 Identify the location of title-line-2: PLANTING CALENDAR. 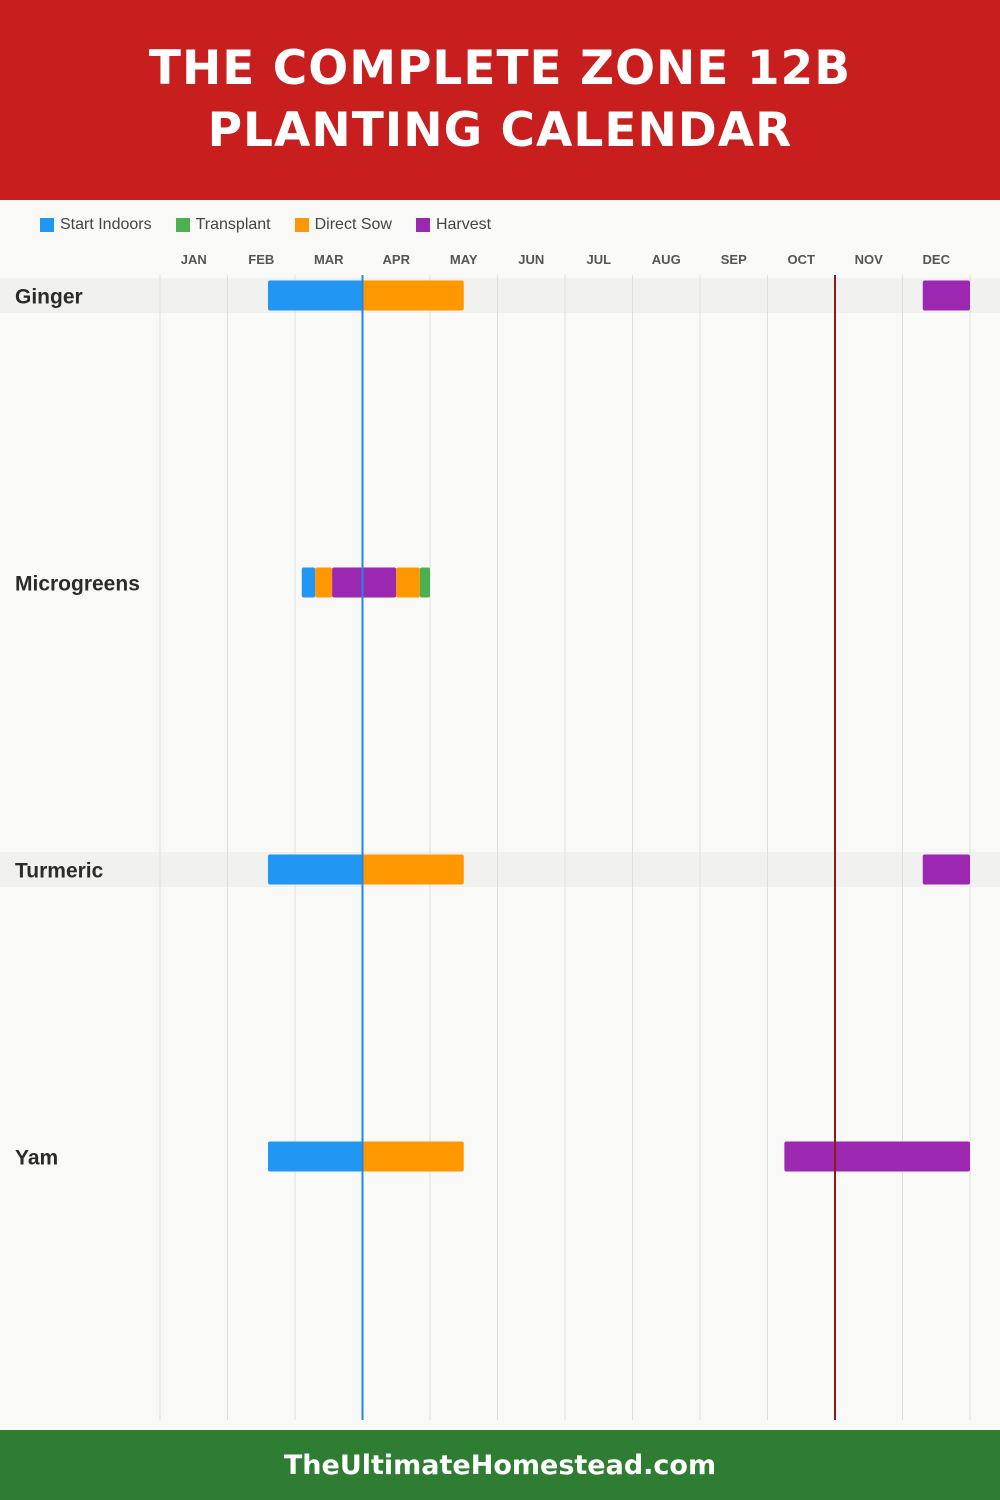
(500, 130).